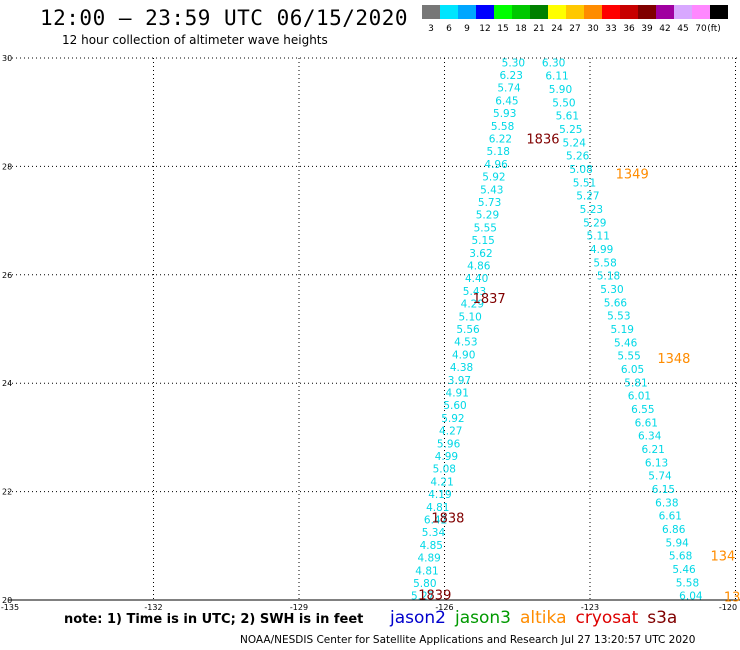 The width and height of the screenshot is (740, 650). What do you see at coordinates (480, 254) in the screenshot?
I see `wave-height-value: 3.62` at bounding box center [480, 254].